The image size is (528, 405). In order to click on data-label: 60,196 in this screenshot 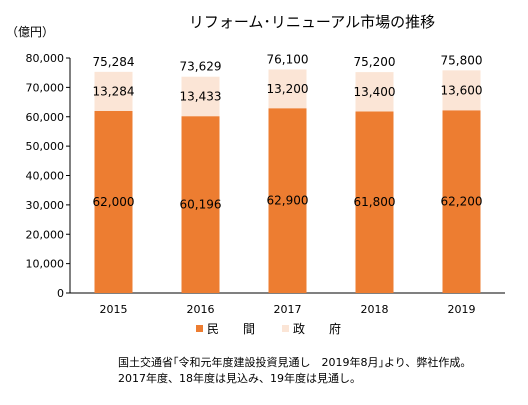, I will do `click(201, 205)`.